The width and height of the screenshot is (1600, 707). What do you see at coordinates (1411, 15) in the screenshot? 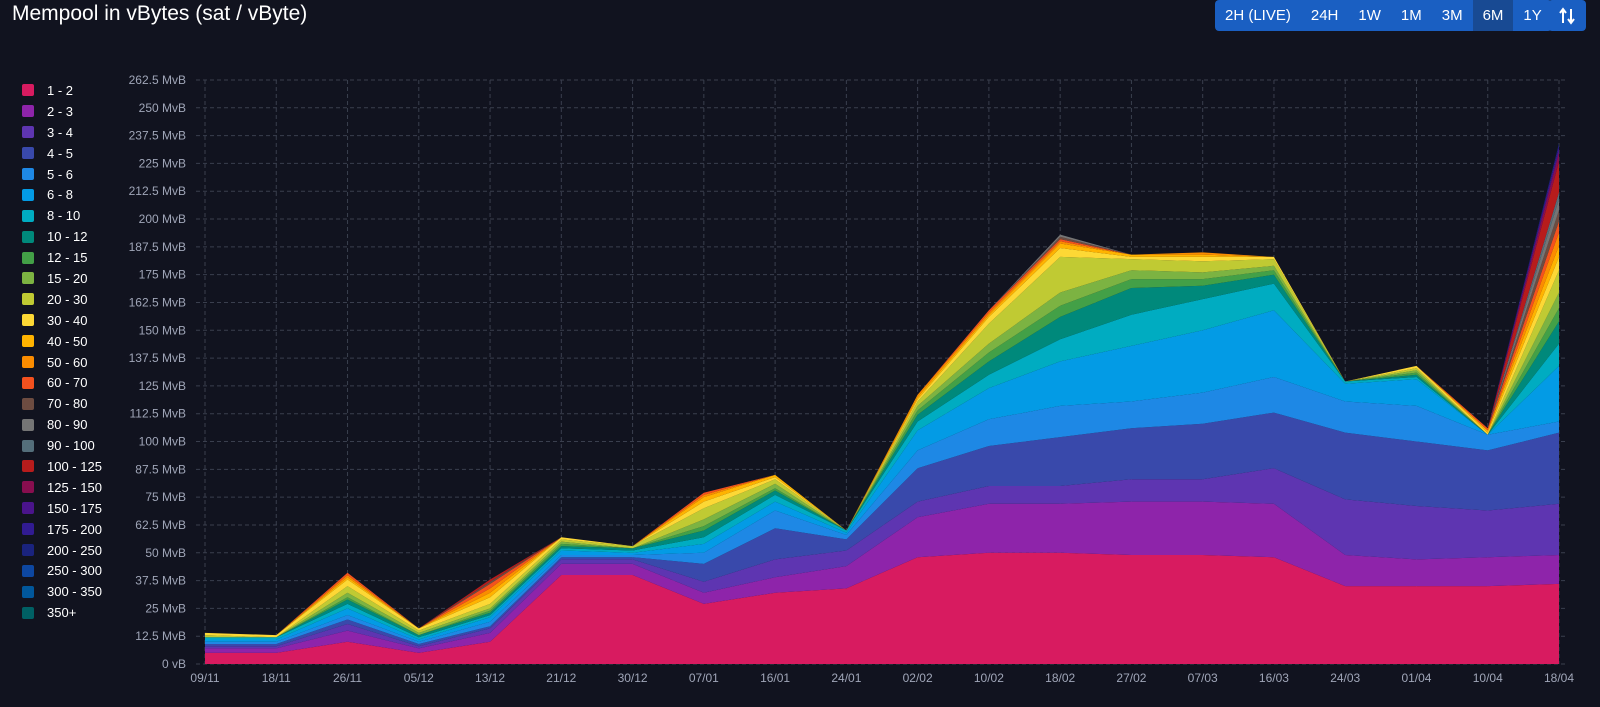
I see `range-button-1m: 1M` at bounding box center [1411, 15].